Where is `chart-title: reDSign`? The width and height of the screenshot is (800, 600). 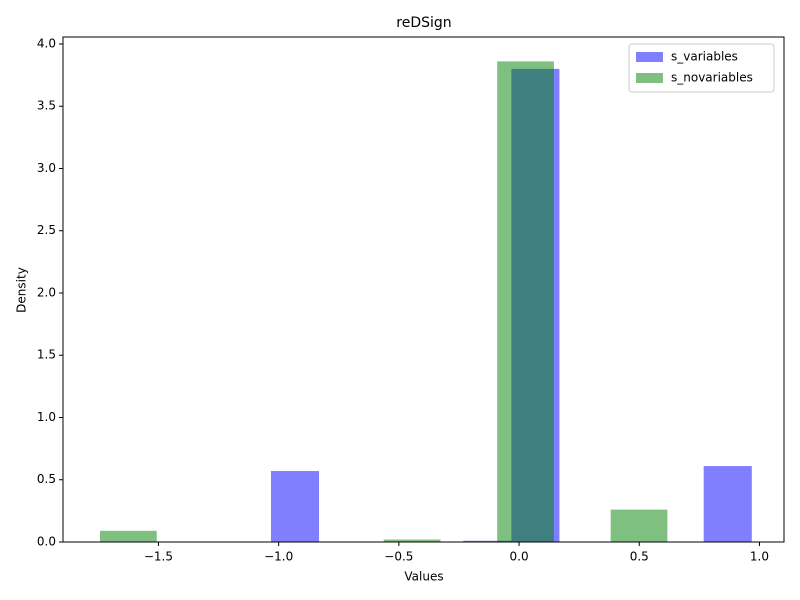
chart-title: reDSign is located at coordinates (423, 23).